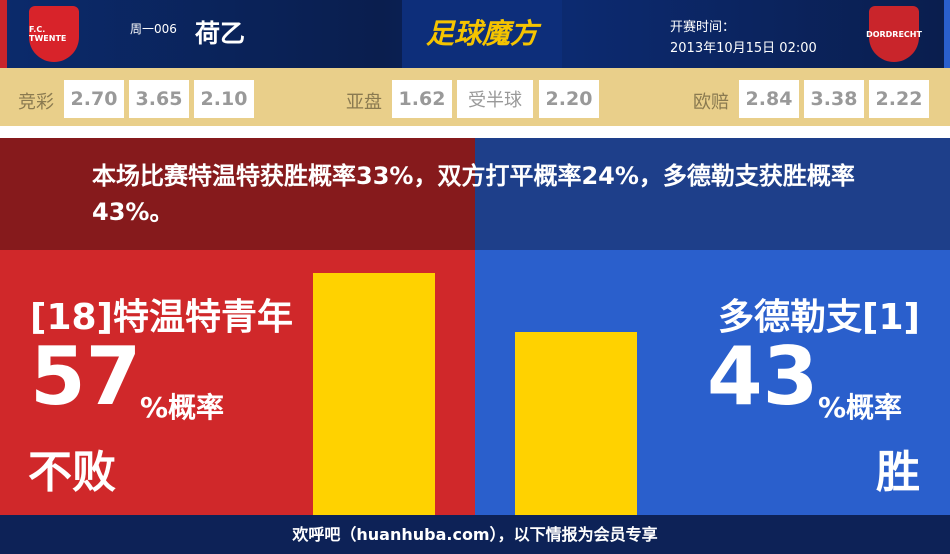  Describe the element at coordinates (482, 34) in the screenshot. I see `brand-logo: 足球魔方` at that location.